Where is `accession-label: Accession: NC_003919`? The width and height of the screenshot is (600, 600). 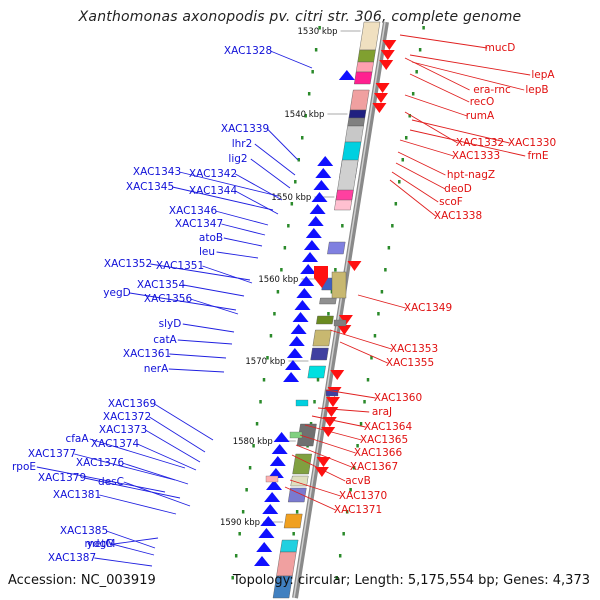 accession-label: Accession: NC_003919 is located at coordinates (82, 580).